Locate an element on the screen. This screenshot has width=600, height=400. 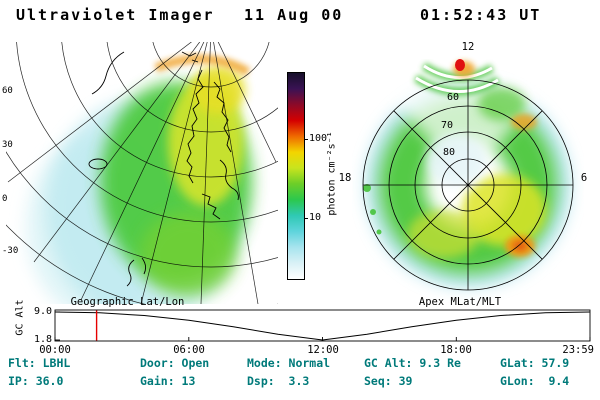
colorbar-tick-10: 10 is located at coordinates (315, 217).